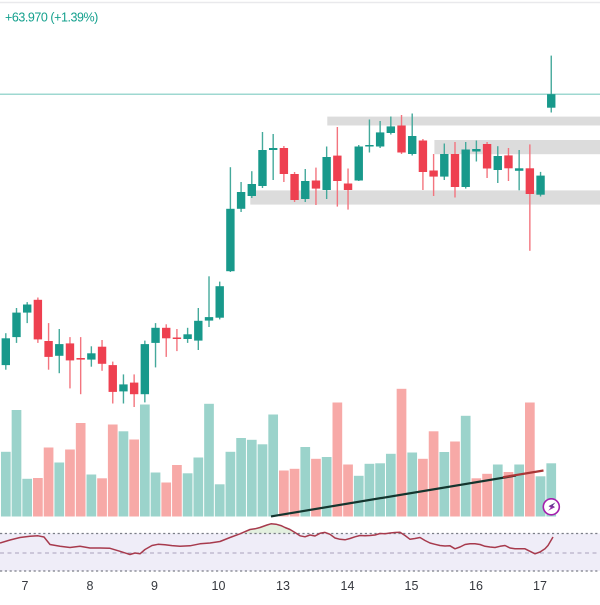 This screenshot has width=600, height=605. I want to click on svg-text: +63.970 (+1.39%), so click(51, 18).